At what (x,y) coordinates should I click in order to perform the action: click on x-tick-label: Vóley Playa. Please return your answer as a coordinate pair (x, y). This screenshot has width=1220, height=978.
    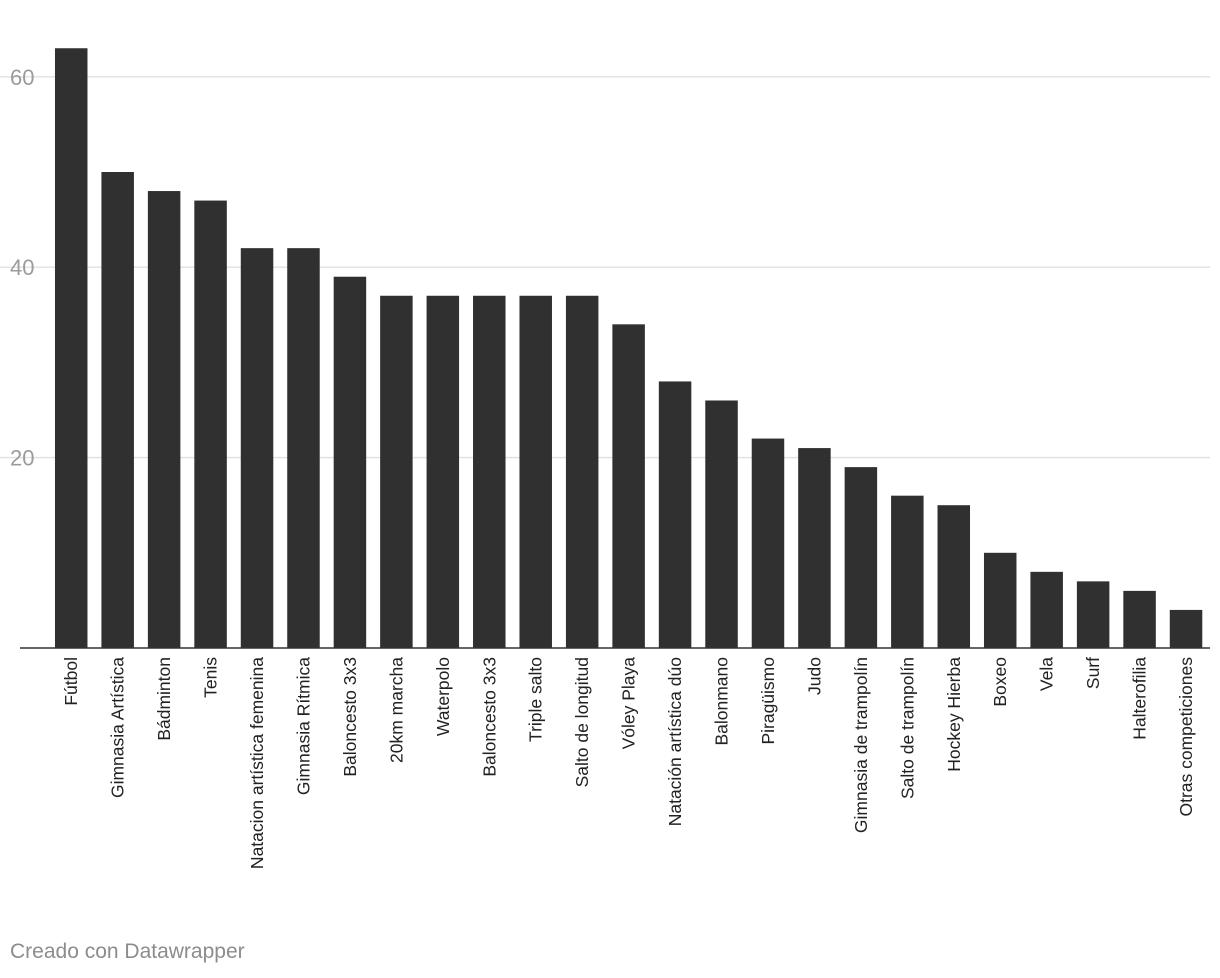
    Looking at the image, I should click on (629, 703).